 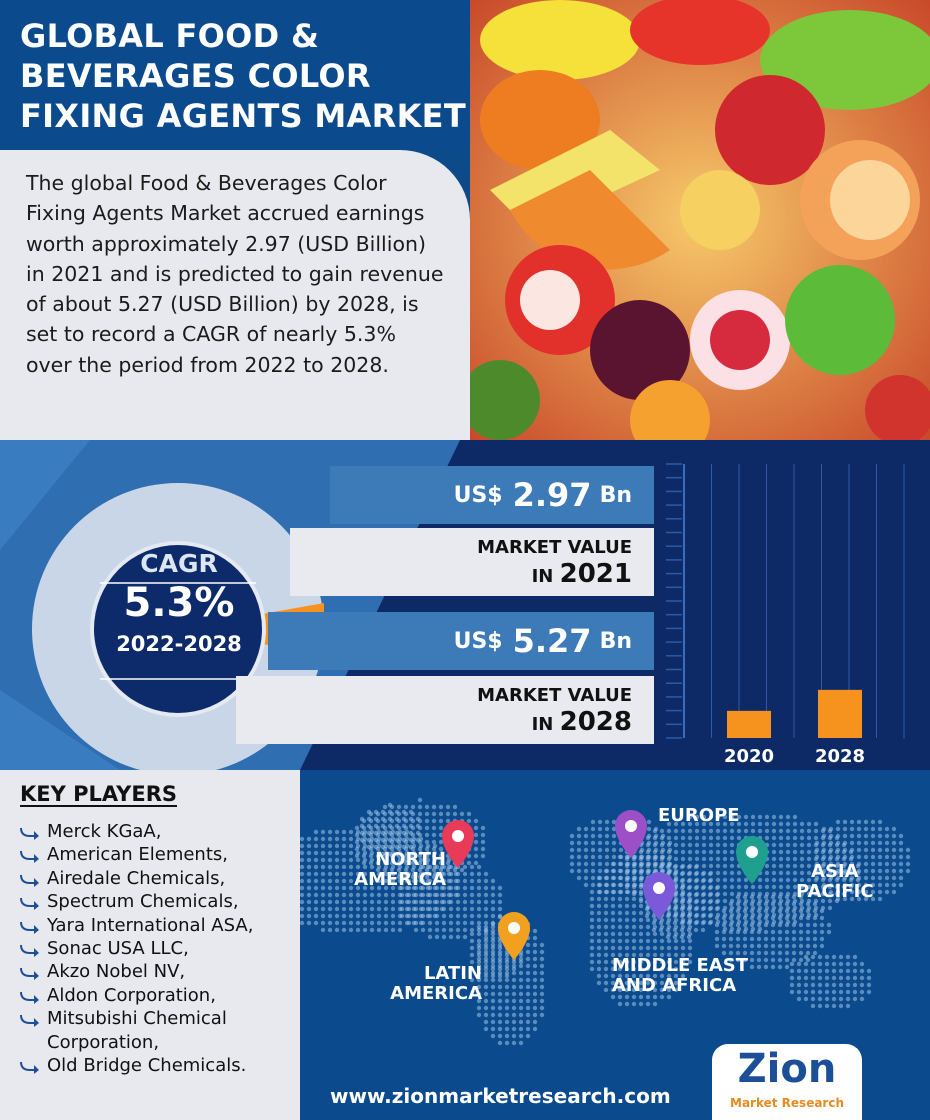 What do you see at coordinates (785, 601) in the screenshot?
I see `chart-grid` at bounding box center [785, 601].